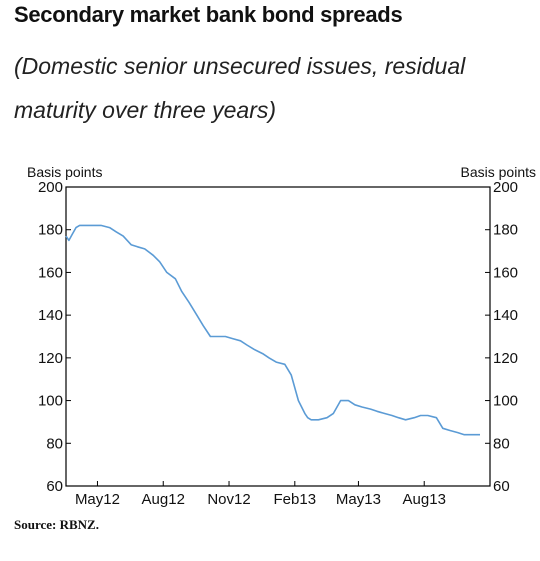 The width and height of the screenshot is (540, 561). I want to click on left-y-tick-label: 200, so click(50, 187).